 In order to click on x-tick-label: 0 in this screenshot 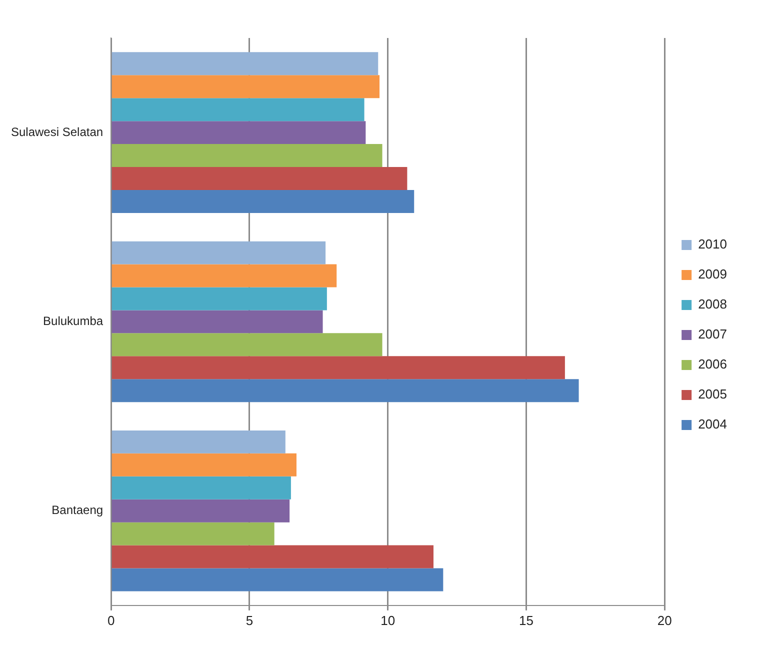, I will do `click(111, 620)`.